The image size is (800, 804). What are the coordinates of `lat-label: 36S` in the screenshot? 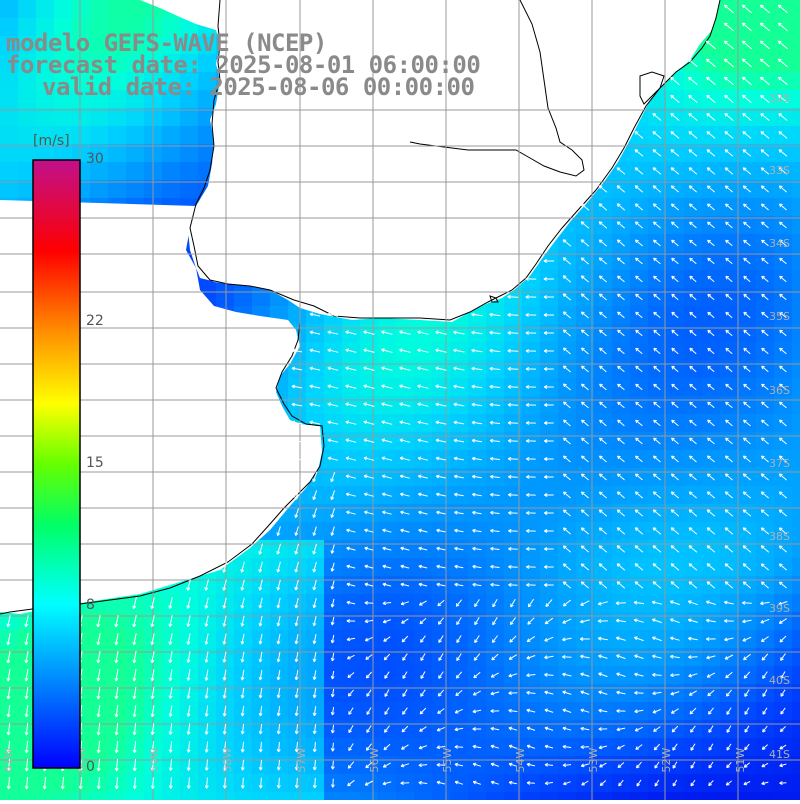 It's located at (779, 390).